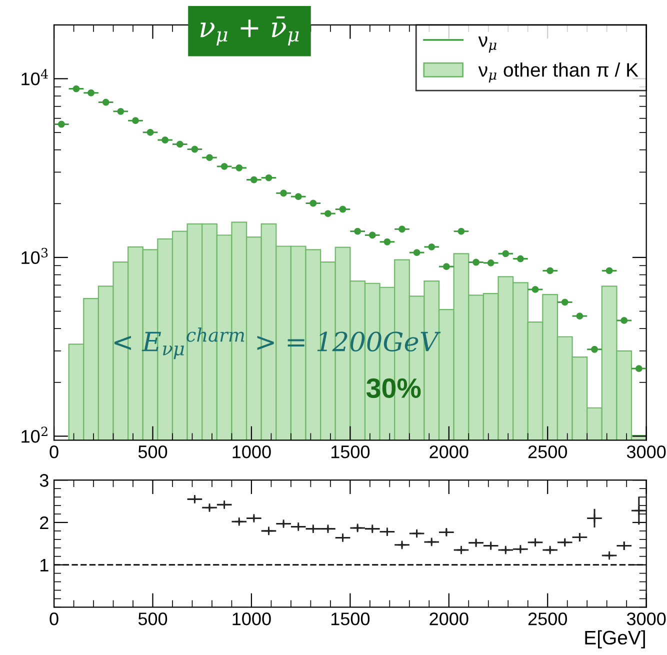  I want to click on chart-title: ν$_{μ}$ + ν̄$_{μ}$, so click(249, 31).